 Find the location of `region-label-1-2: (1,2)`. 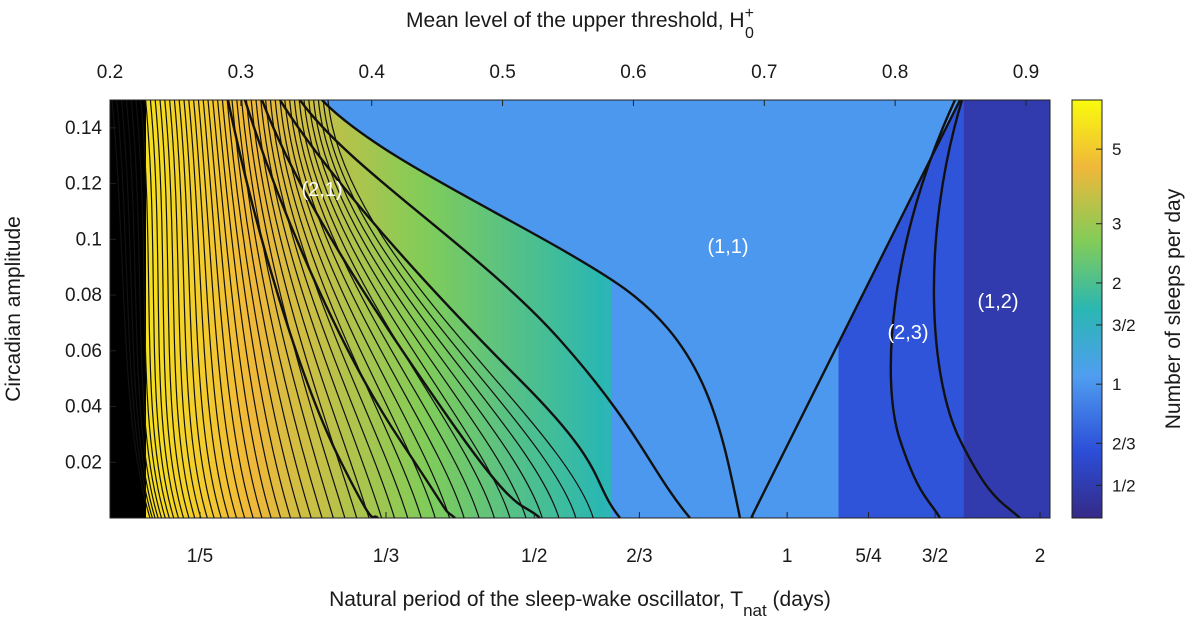

region-label-1-2: (1,2) is located at coordinates (997, 302).